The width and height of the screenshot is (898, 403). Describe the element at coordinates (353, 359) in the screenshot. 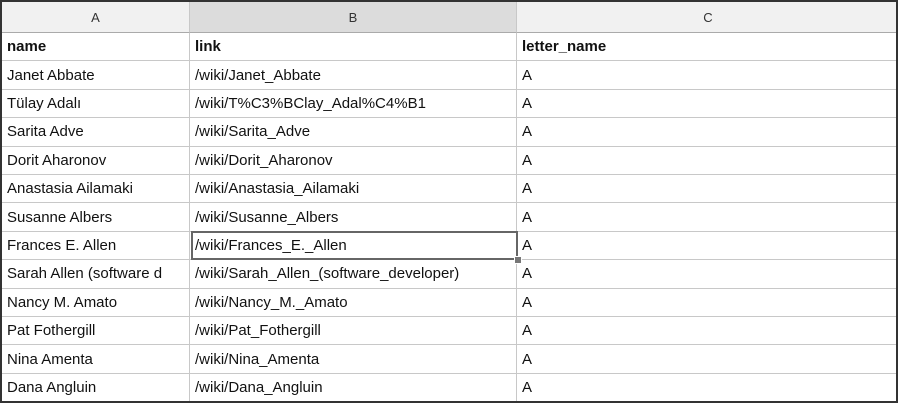

I see `cell: /wiki/Nina_Amenta` at that location.